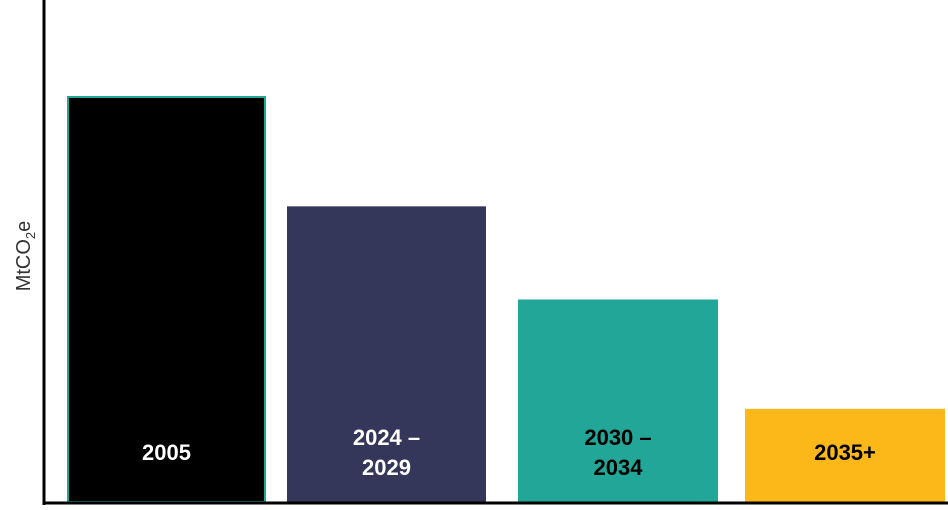 The width and height of the screenshot is (948, 510). What do you see at coordinates (386, 452) in the screenshot?
I see `bar-label-1: 2024 – 2029` at bounding box center [386, 452].